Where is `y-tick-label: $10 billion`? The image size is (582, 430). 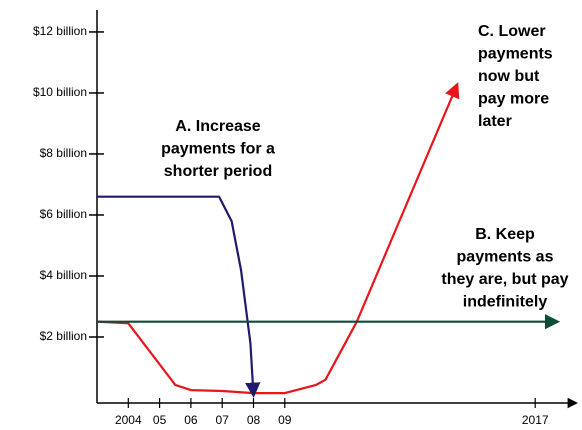
y-tick-label: $10 billion is located at coordinates (60, 92).